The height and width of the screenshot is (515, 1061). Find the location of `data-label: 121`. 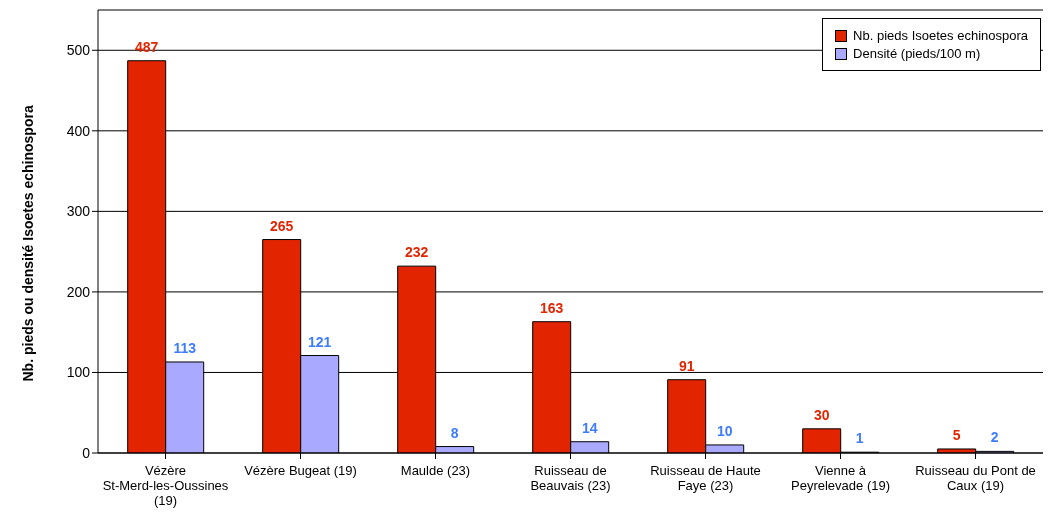

data-label: 121 is located at coordinates (320, 341).